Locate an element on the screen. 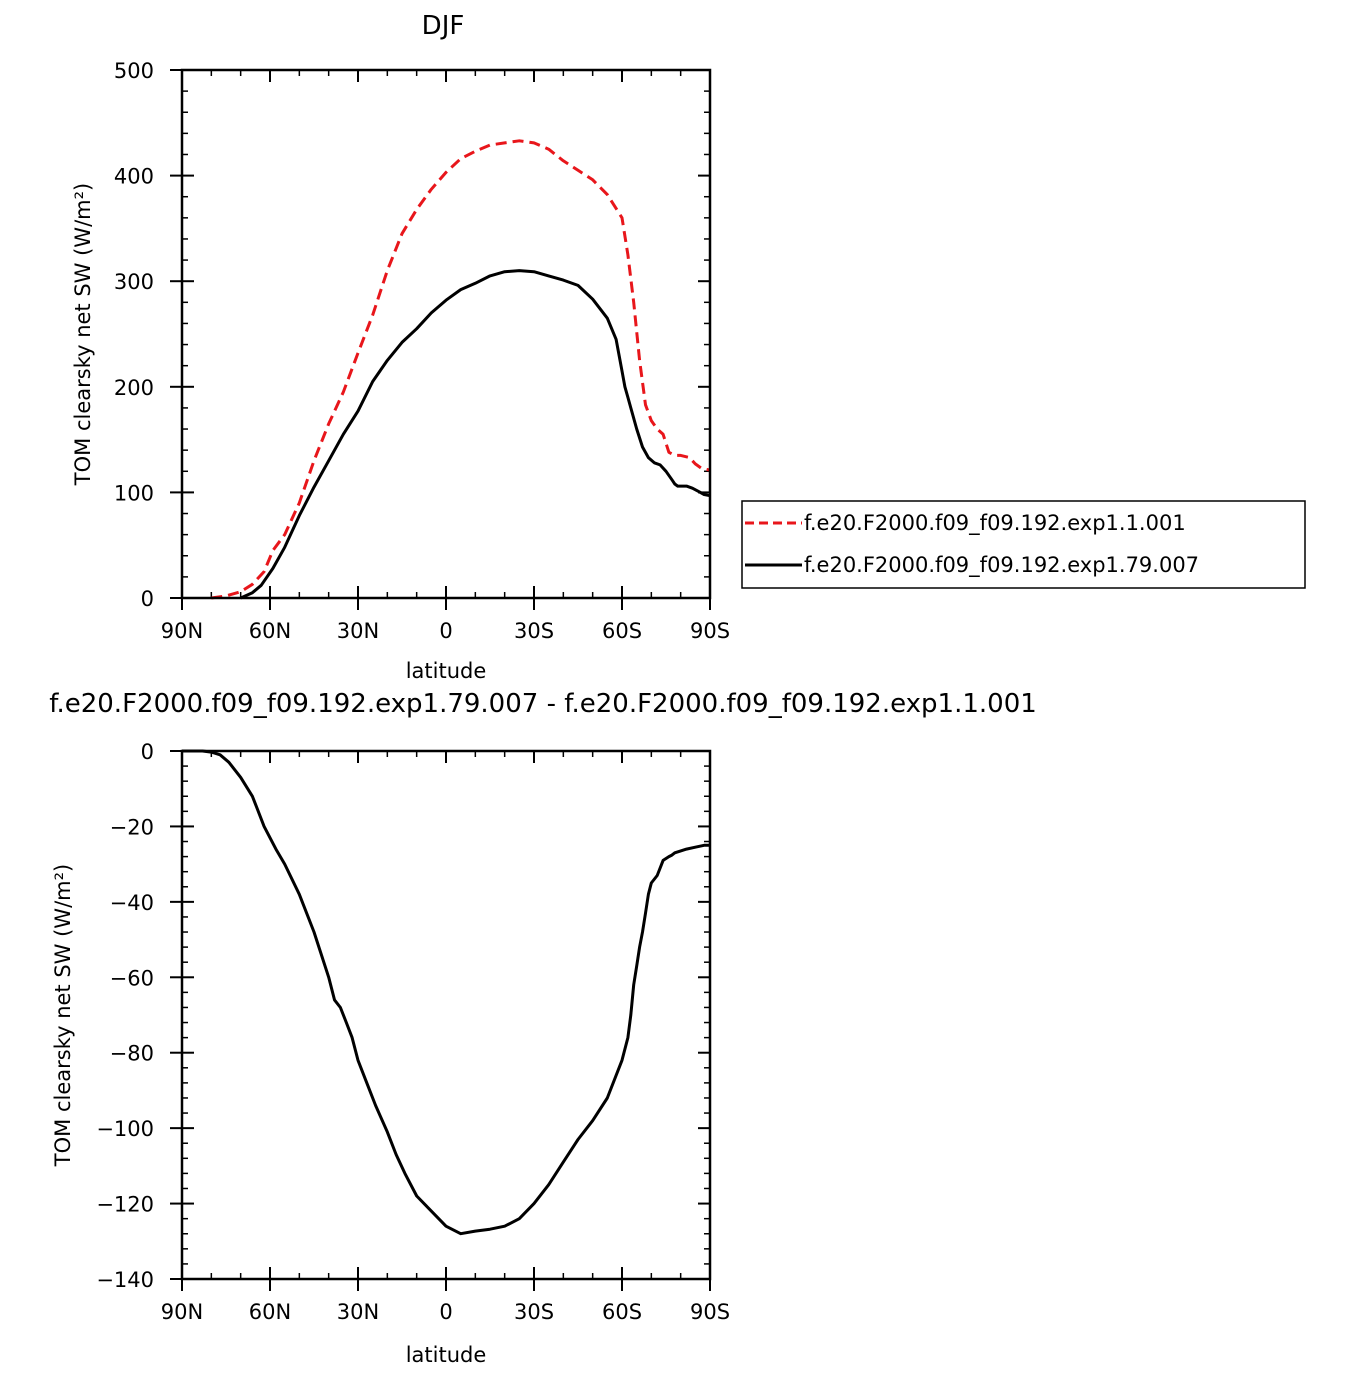  top-y-tick-label: 300 is located at coordinates (134, 282).